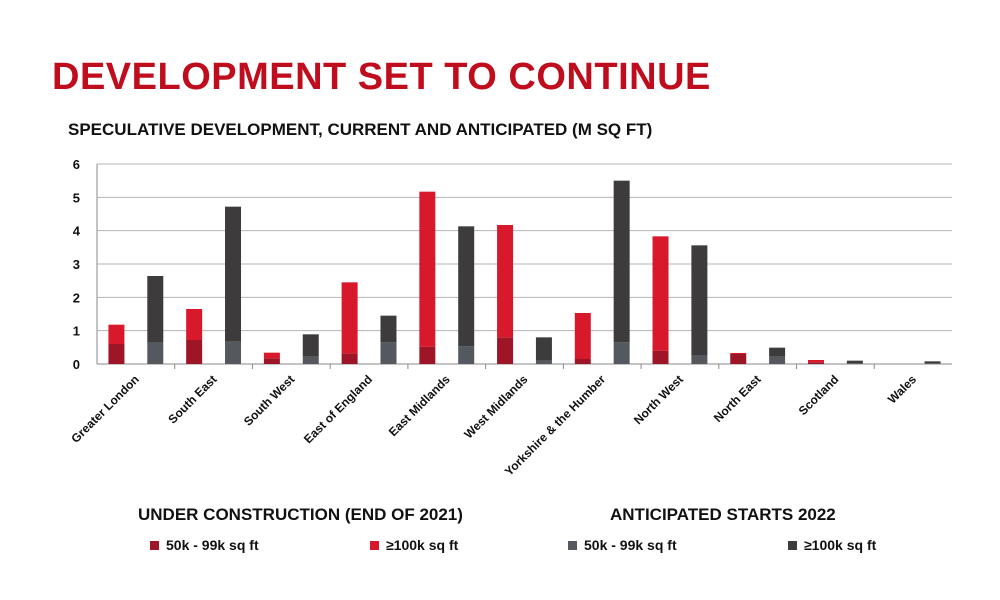 The width and height of the screenshot is (1000, 600). Describe the element at coordinates (76, 197) in the screenshot. I see `y-tick-label: 5` at that location.